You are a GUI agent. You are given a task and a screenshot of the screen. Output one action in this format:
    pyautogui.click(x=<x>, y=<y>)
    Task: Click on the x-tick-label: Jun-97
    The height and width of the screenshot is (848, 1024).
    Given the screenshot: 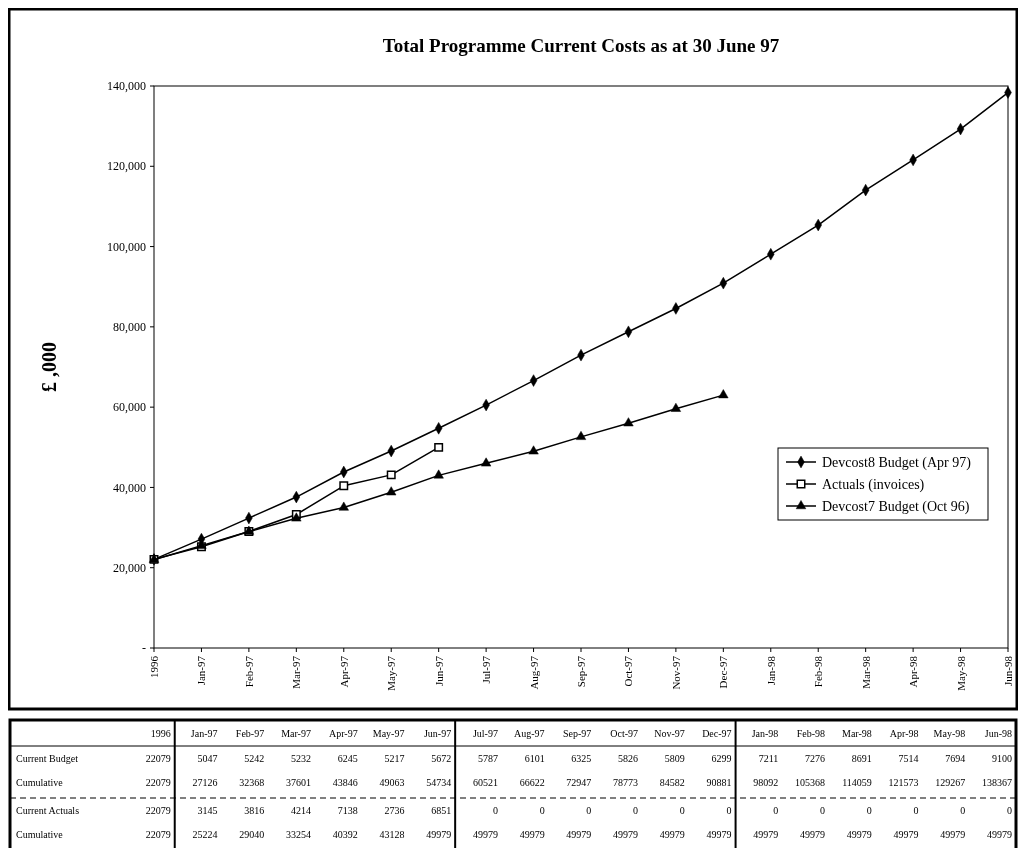 What is the action you would take?
    pyautogui.click(x=438, y=670)
    